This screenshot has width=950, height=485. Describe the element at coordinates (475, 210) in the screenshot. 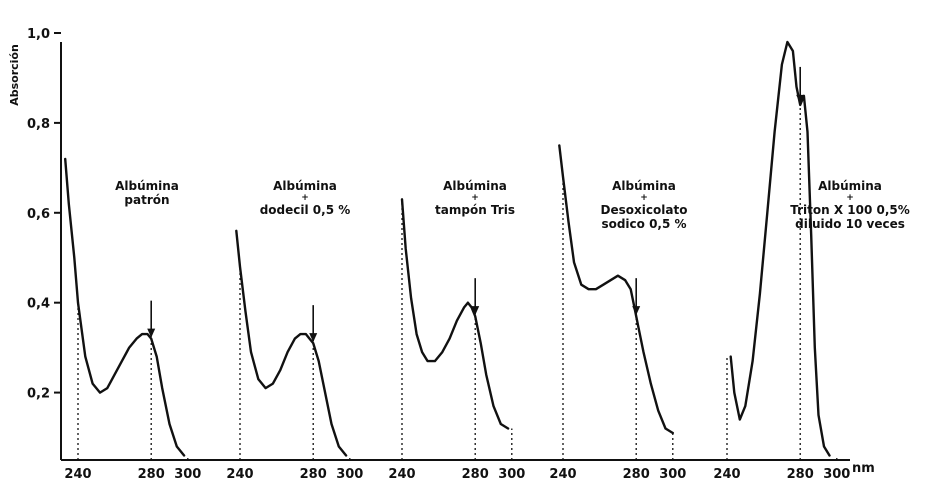

I see `panel-label-line: tampón Tris` at that location.